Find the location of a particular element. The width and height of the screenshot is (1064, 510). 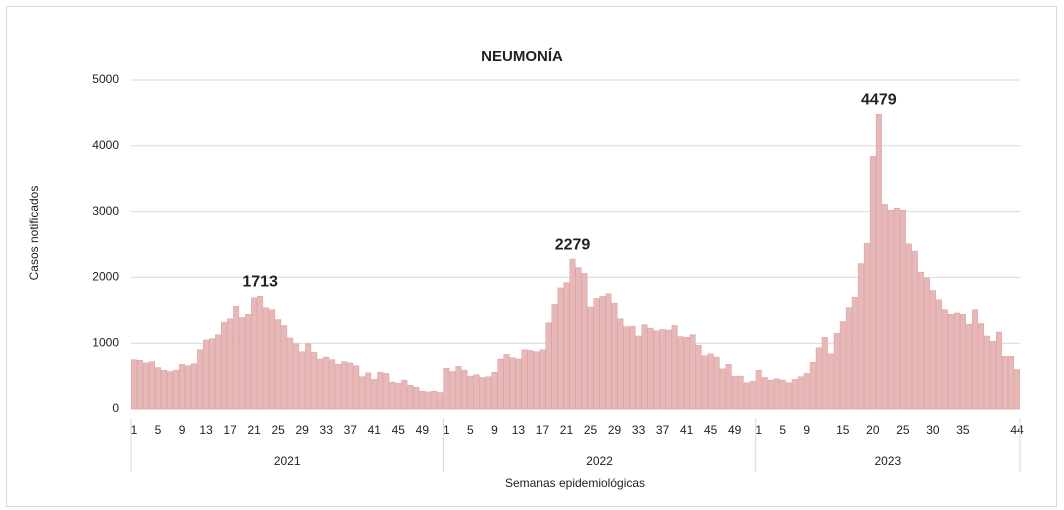

x-tick-label: 15 is located at coordinates (843, 430).